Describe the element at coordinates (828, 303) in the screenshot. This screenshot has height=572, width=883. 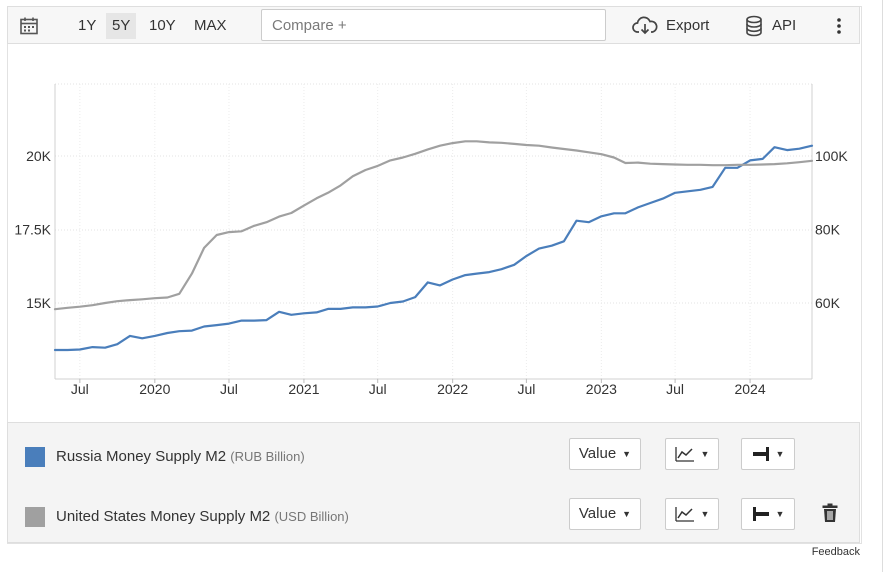
I see `y-right-tick-label: 60K` at that location.